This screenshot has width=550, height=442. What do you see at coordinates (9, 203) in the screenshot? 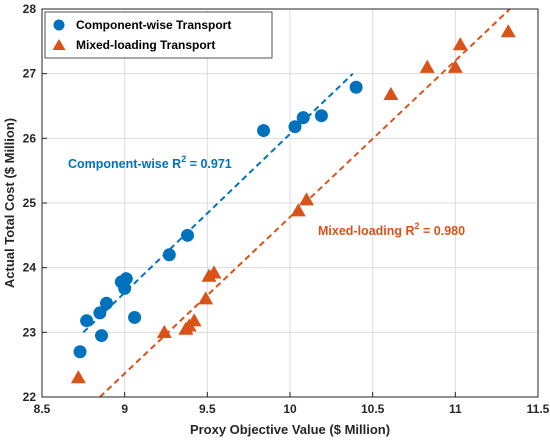
I see `y-axis-label: Actual Total Cost ($ Million)` at bounding box center [9, 203].